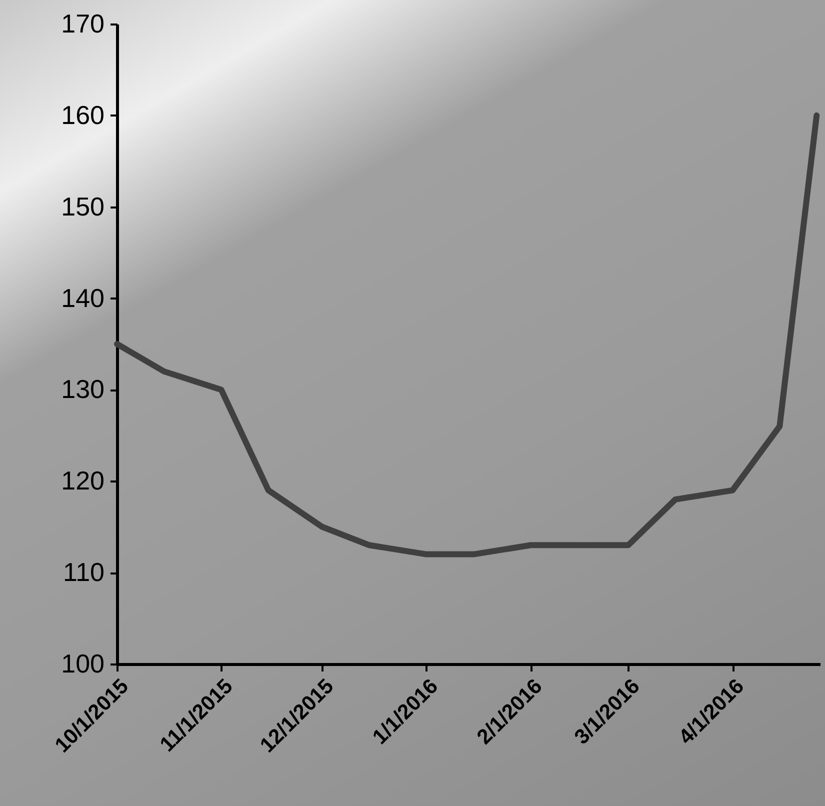 This screenshot has width=825, height=806. What do you see at coordinates (82, 297) in the screenshot?
I see `y-tick-label: 140` at bounding box center [82, 297].